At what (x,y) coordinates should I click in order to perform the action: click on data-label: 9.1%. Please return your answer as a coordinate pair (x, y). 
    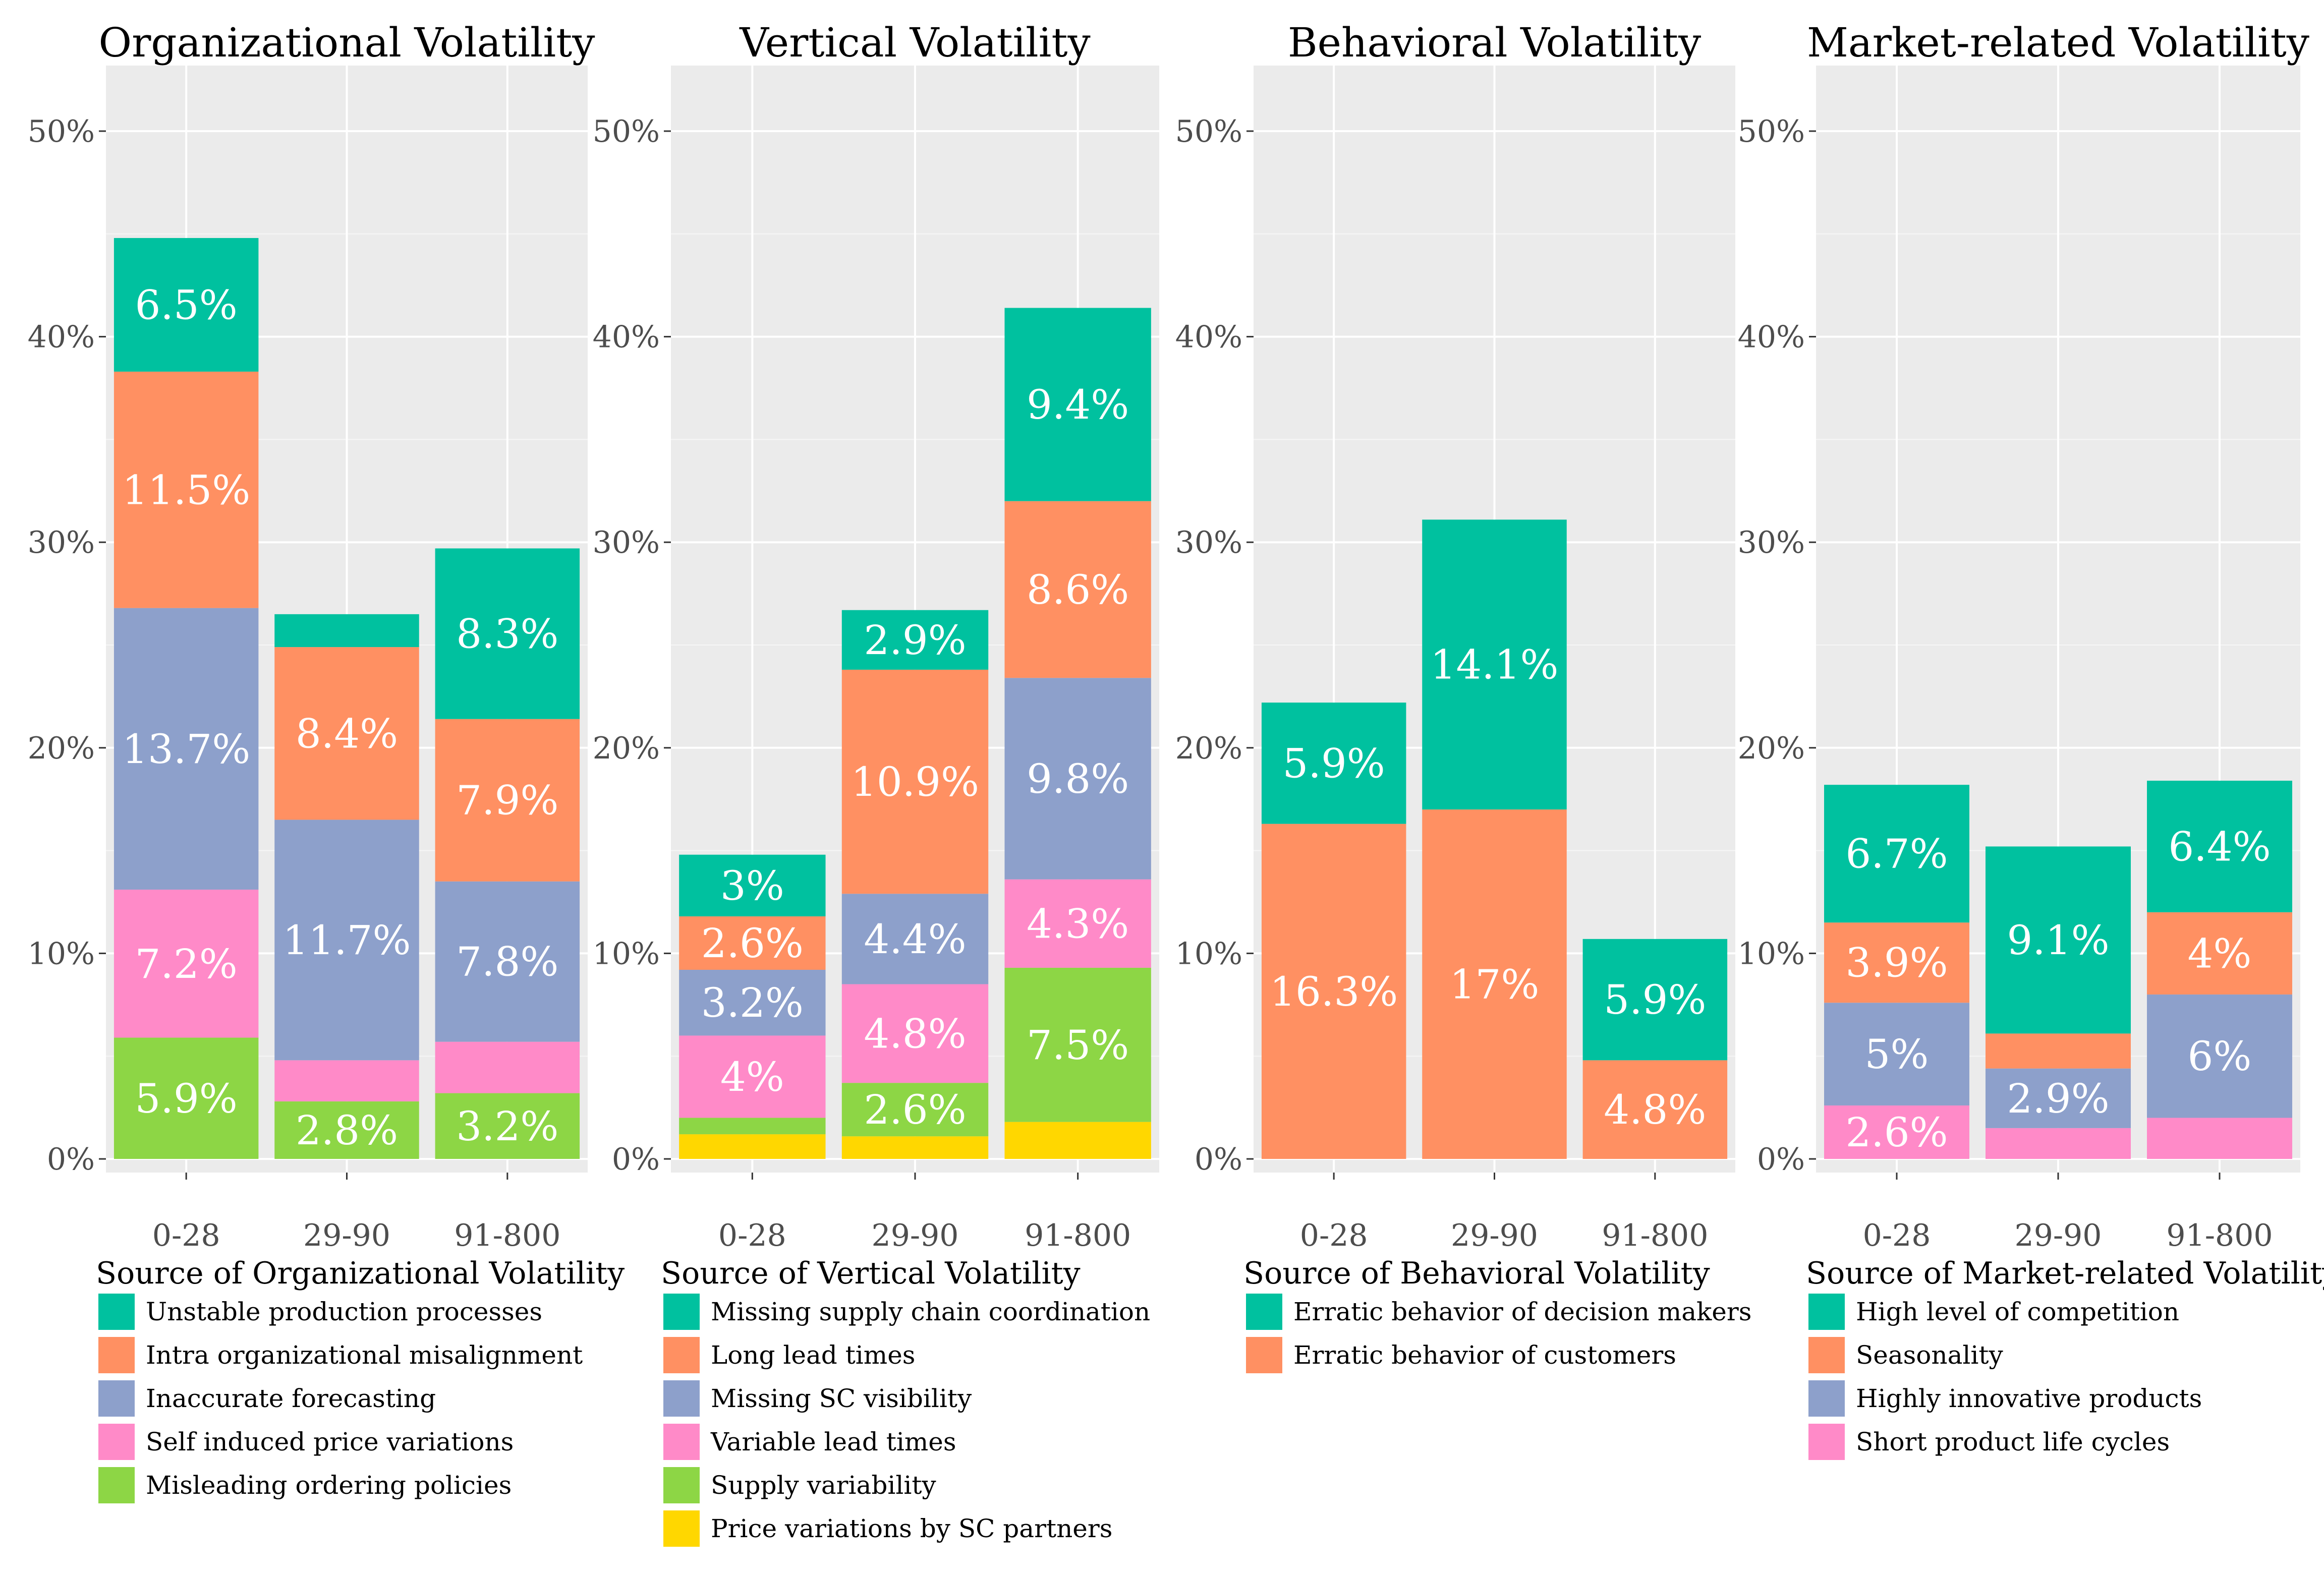
    Looking at the image, I should click on (2058, 940).